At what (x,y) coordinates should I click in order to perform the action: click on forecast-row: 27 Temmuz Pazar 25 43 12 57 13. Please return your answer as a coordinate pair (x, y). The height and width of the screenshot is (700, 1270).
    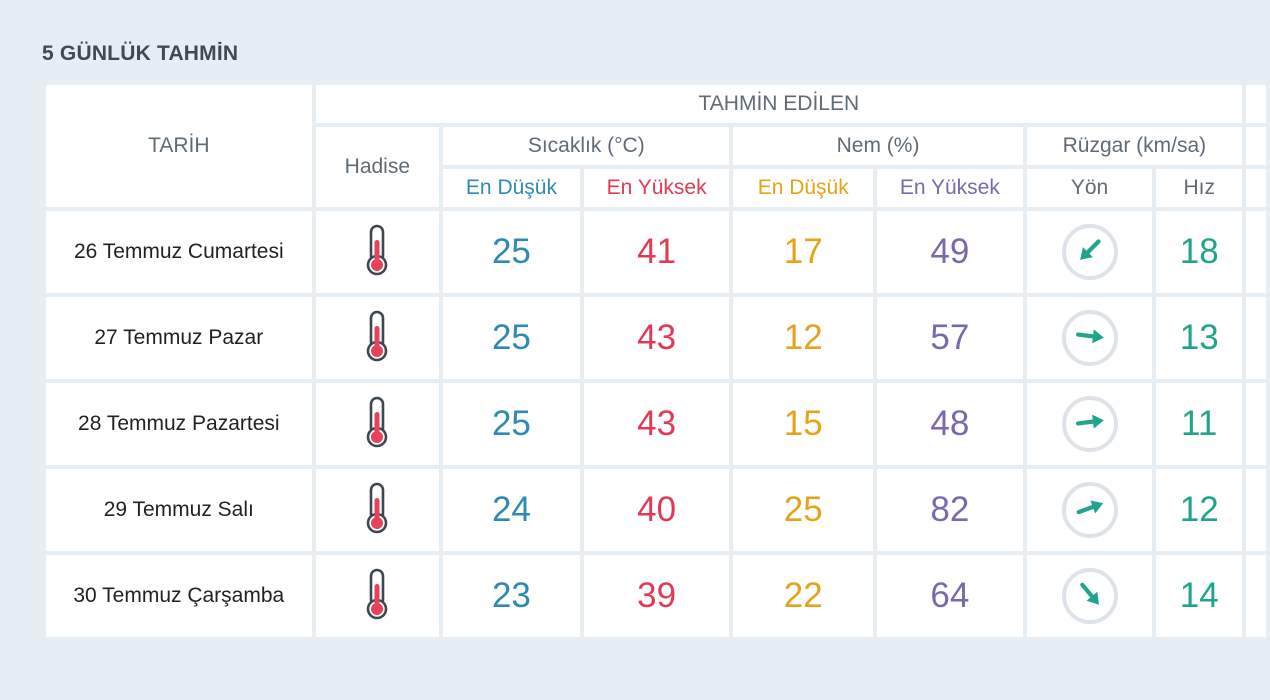
    Looking at the image, I should click on (656, 338).